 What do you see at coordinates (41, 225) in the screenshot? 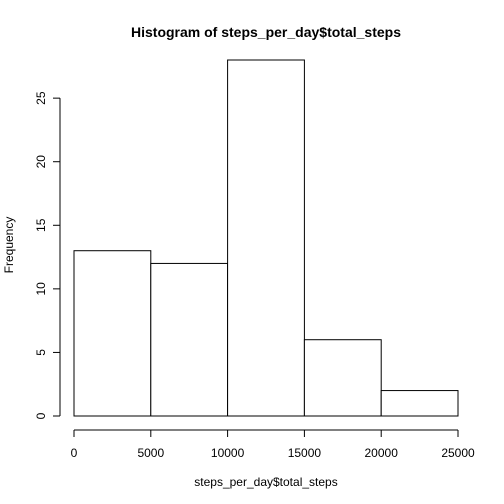
I see `y-tick-label-3: 15` at bounding box center [41, 225].